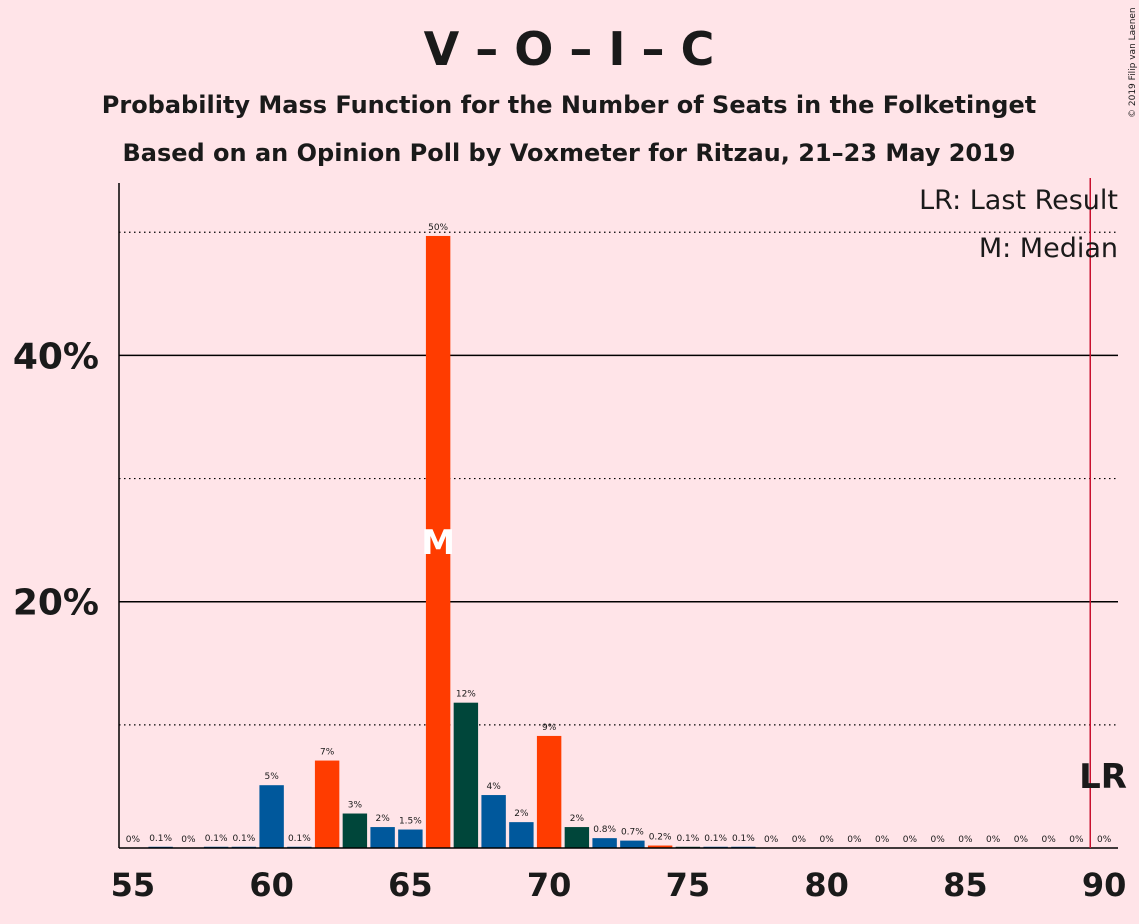 This screenshot has height=924, width=1139. I want to click on x-tick-label: 85, so click(965, 885).